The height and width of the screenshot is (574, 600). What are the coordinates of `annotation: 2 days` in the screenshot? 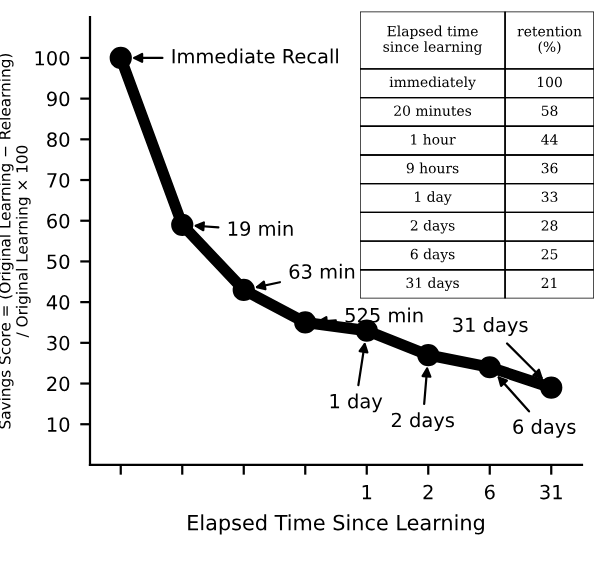 It's located at (422, 422).